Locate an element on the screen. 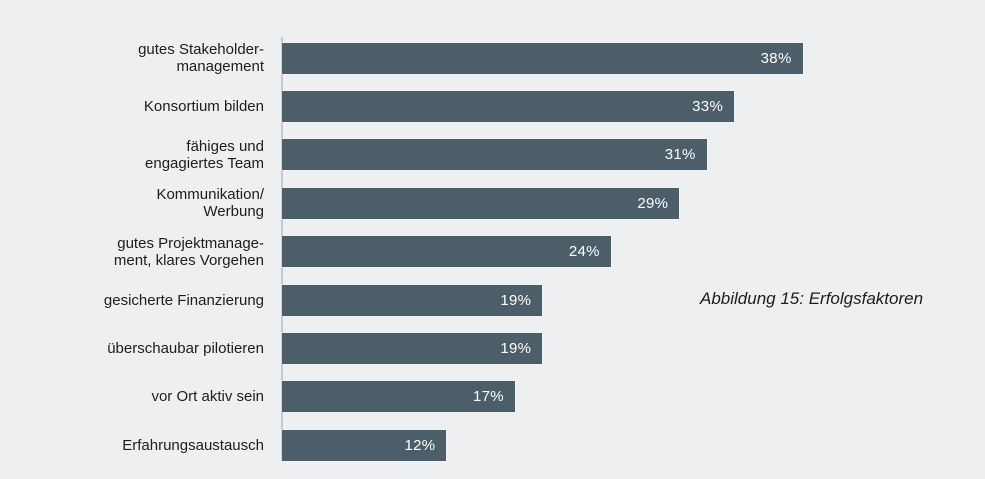  bar-track: 12% is located at coordinates (633, 445).